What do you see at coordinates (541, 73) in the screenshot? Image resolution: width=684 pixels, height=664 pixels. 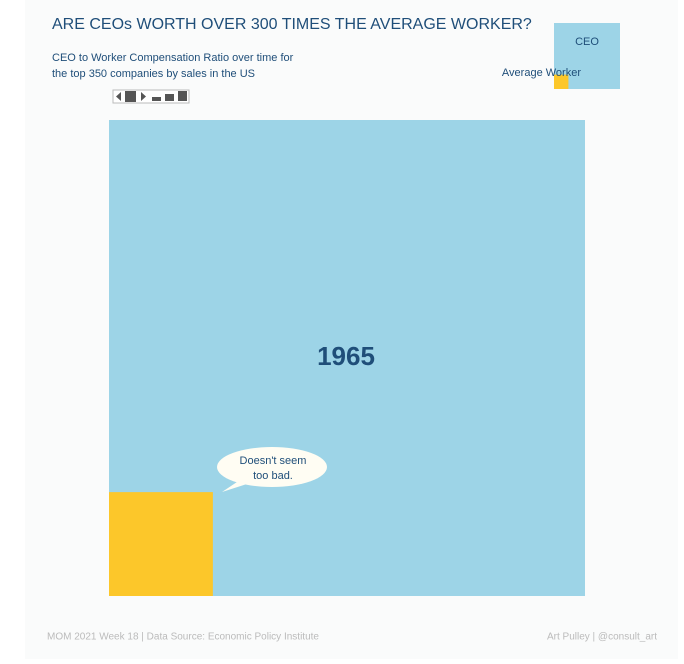 I see `legend-label: Average Worker` at bounding box center [541, 73].